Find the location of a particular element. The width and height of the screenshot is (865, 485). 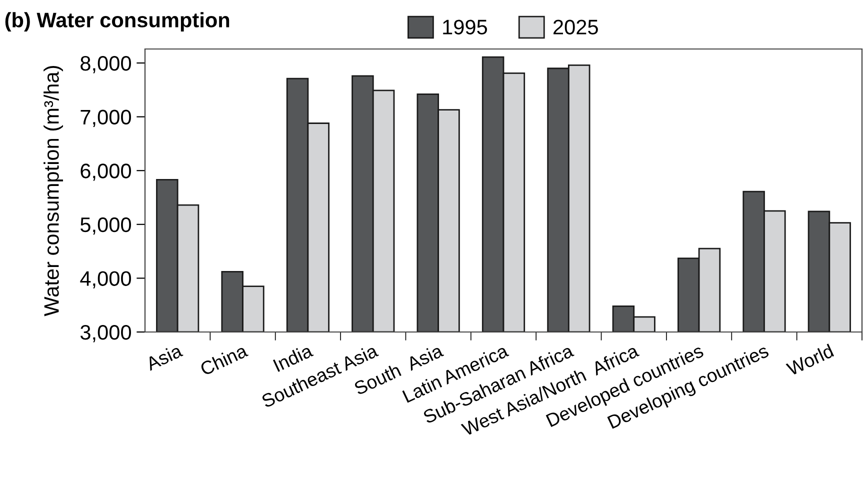

x-tick-label: World is located at coordinates (809, 360).